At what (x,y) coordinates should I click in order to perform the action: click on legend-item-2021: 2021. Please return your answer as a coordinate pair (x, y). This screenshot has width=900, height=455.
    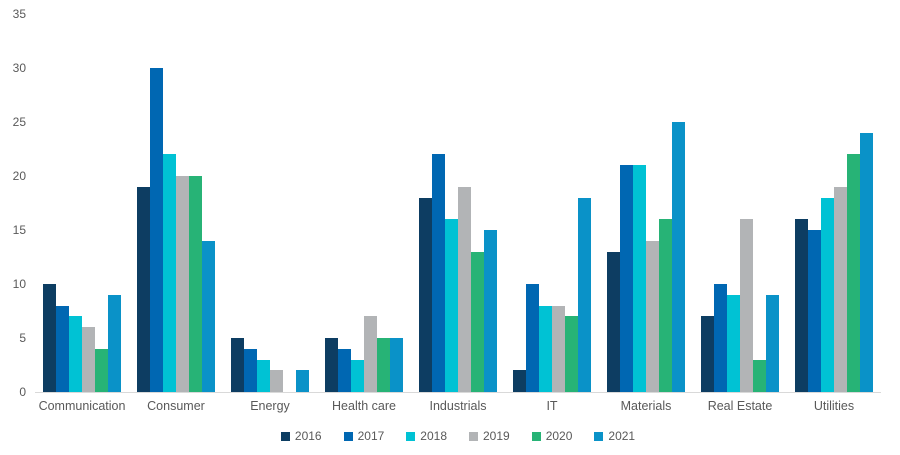
    Looking at the image, I should click on (614, 436).